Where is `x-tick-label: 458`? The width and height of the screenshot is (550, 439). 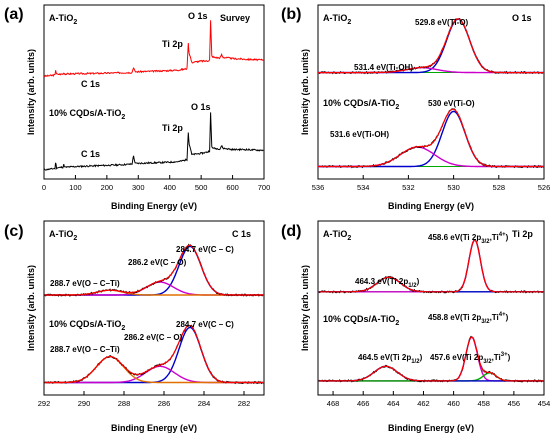
x-tick-label: 458 is located at coordinates (483, 403).